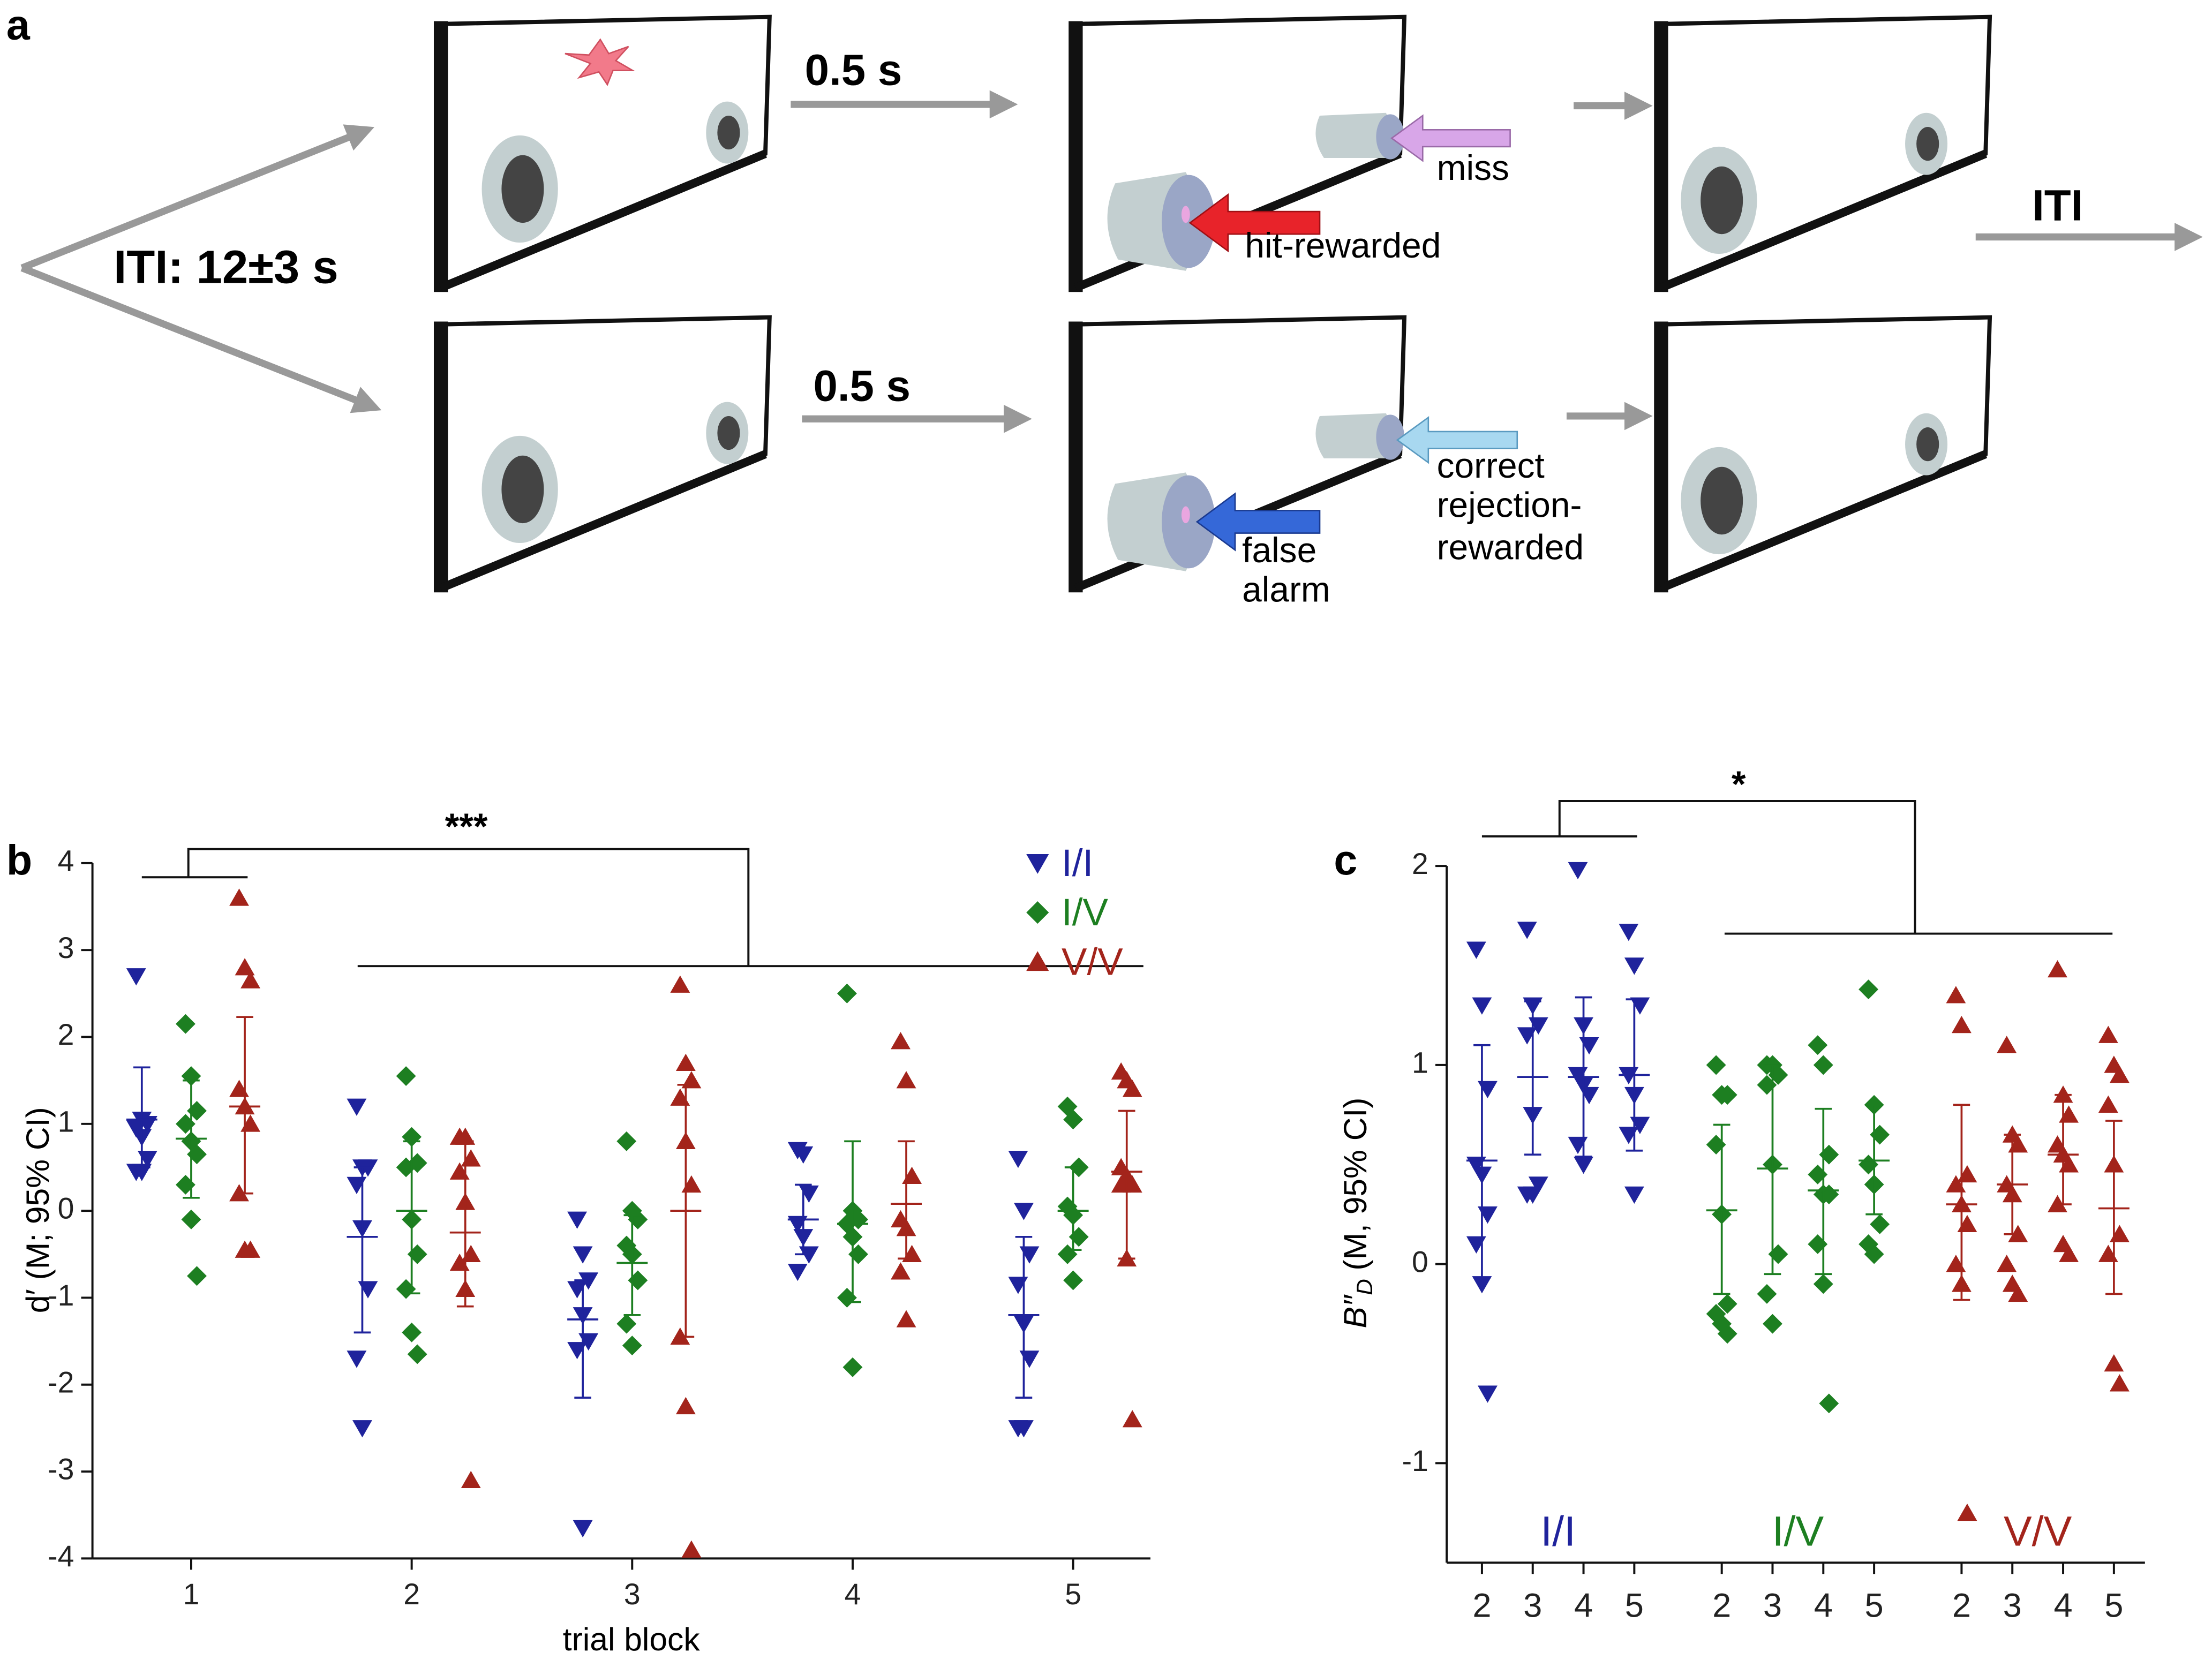  Describe the element at coordinates (19, 860) in the screenshot. I see `panel-label: b` at that location.